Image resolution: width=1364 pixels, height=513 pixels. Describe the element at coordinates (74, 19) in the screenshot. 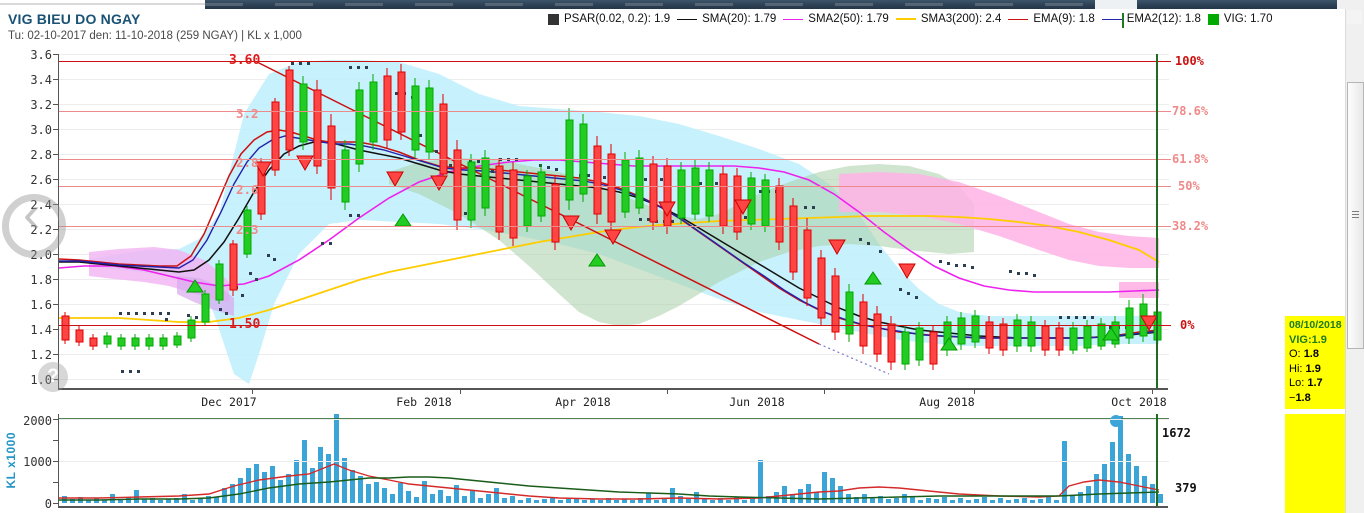

I see `page-title: VIG BIEU DO NGAY` at that location.